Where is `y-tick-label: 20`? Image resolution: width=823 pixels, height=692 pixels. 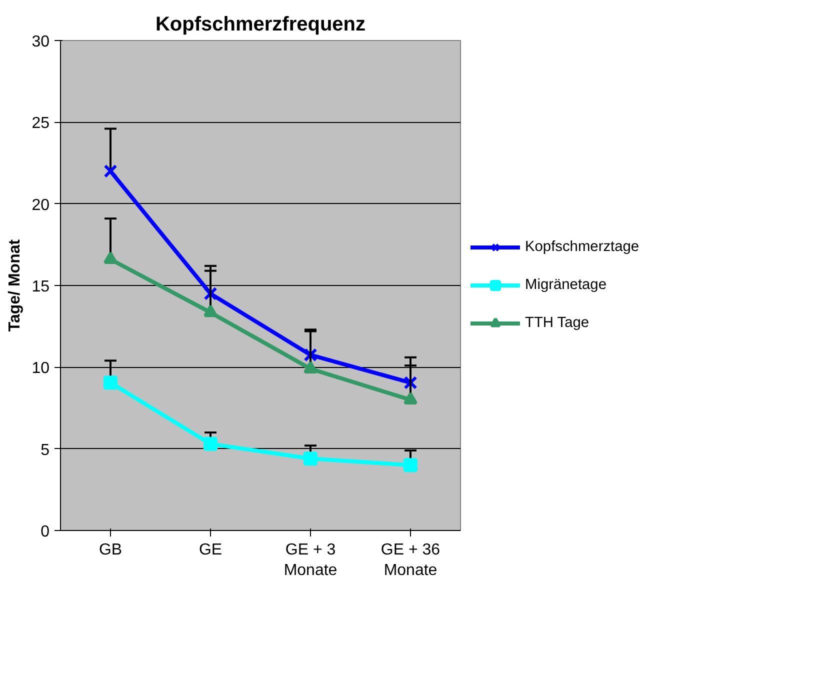 y-tick-label: 20 is located at coordinates (41, 205).